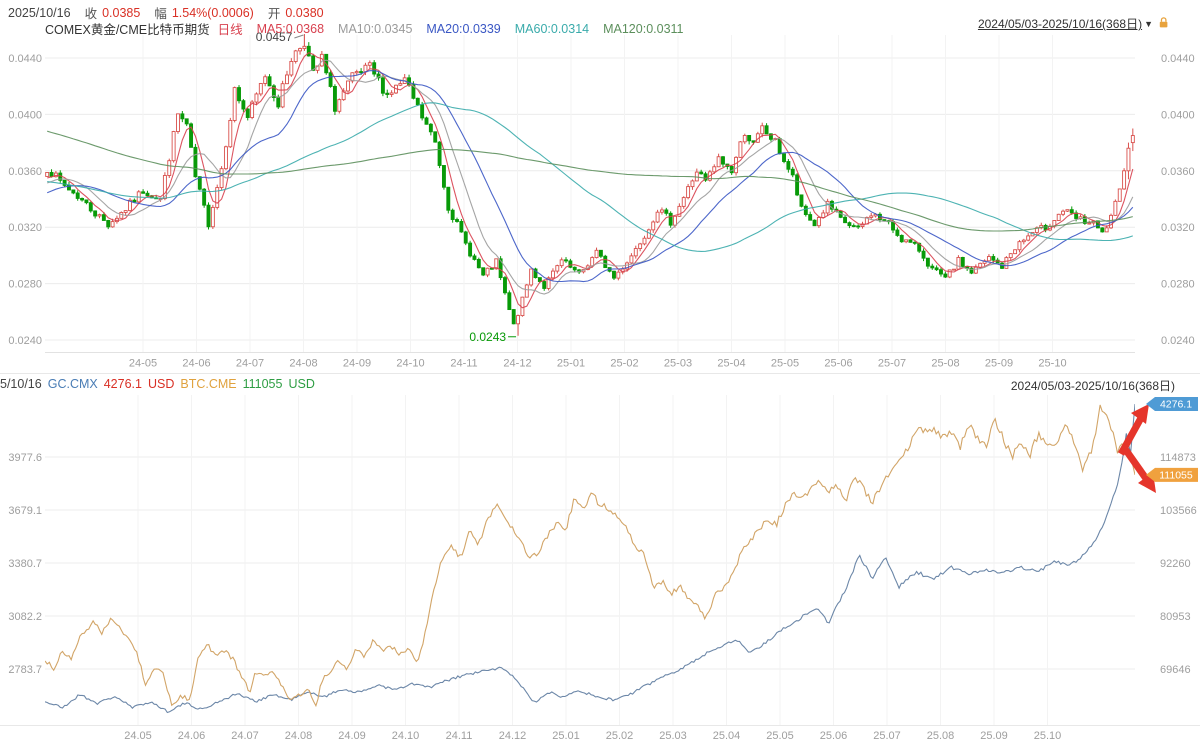  Describe the element at coordinates (1176, 405) in the screenshot. I see `price-badge-label: 4276.1` at that location.